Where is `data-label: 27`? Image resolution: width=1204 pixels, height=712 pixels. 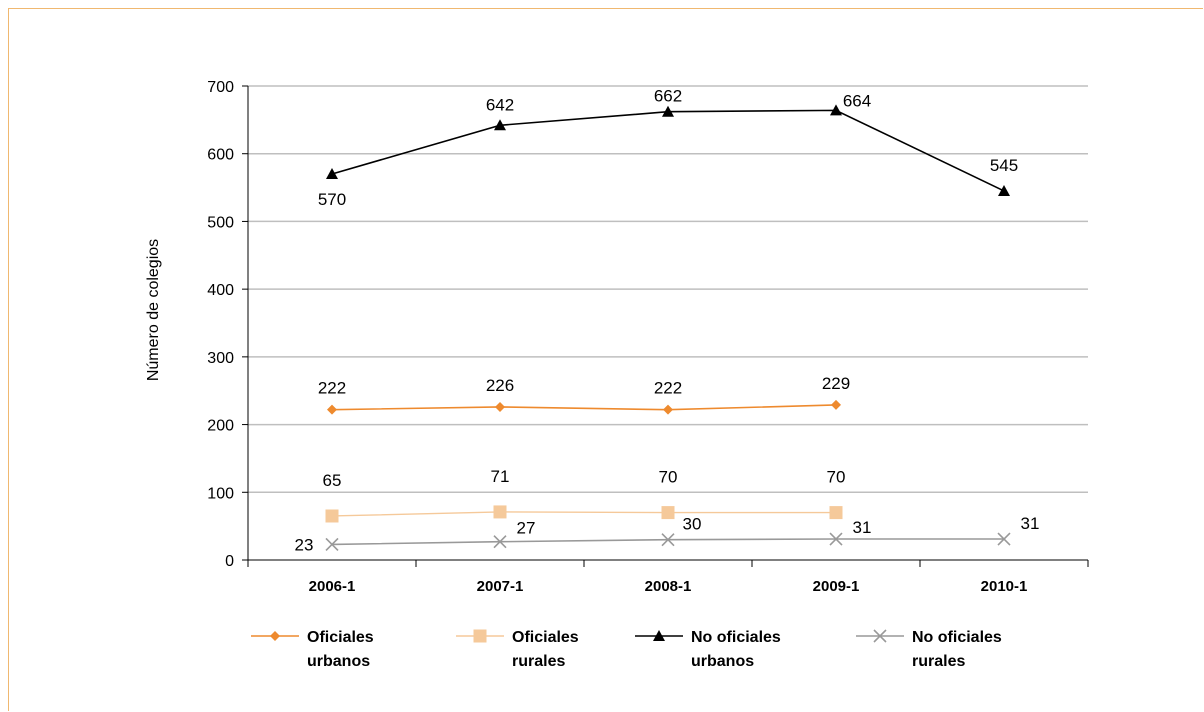 data-label: 27 is located at coordinates (526, 528).